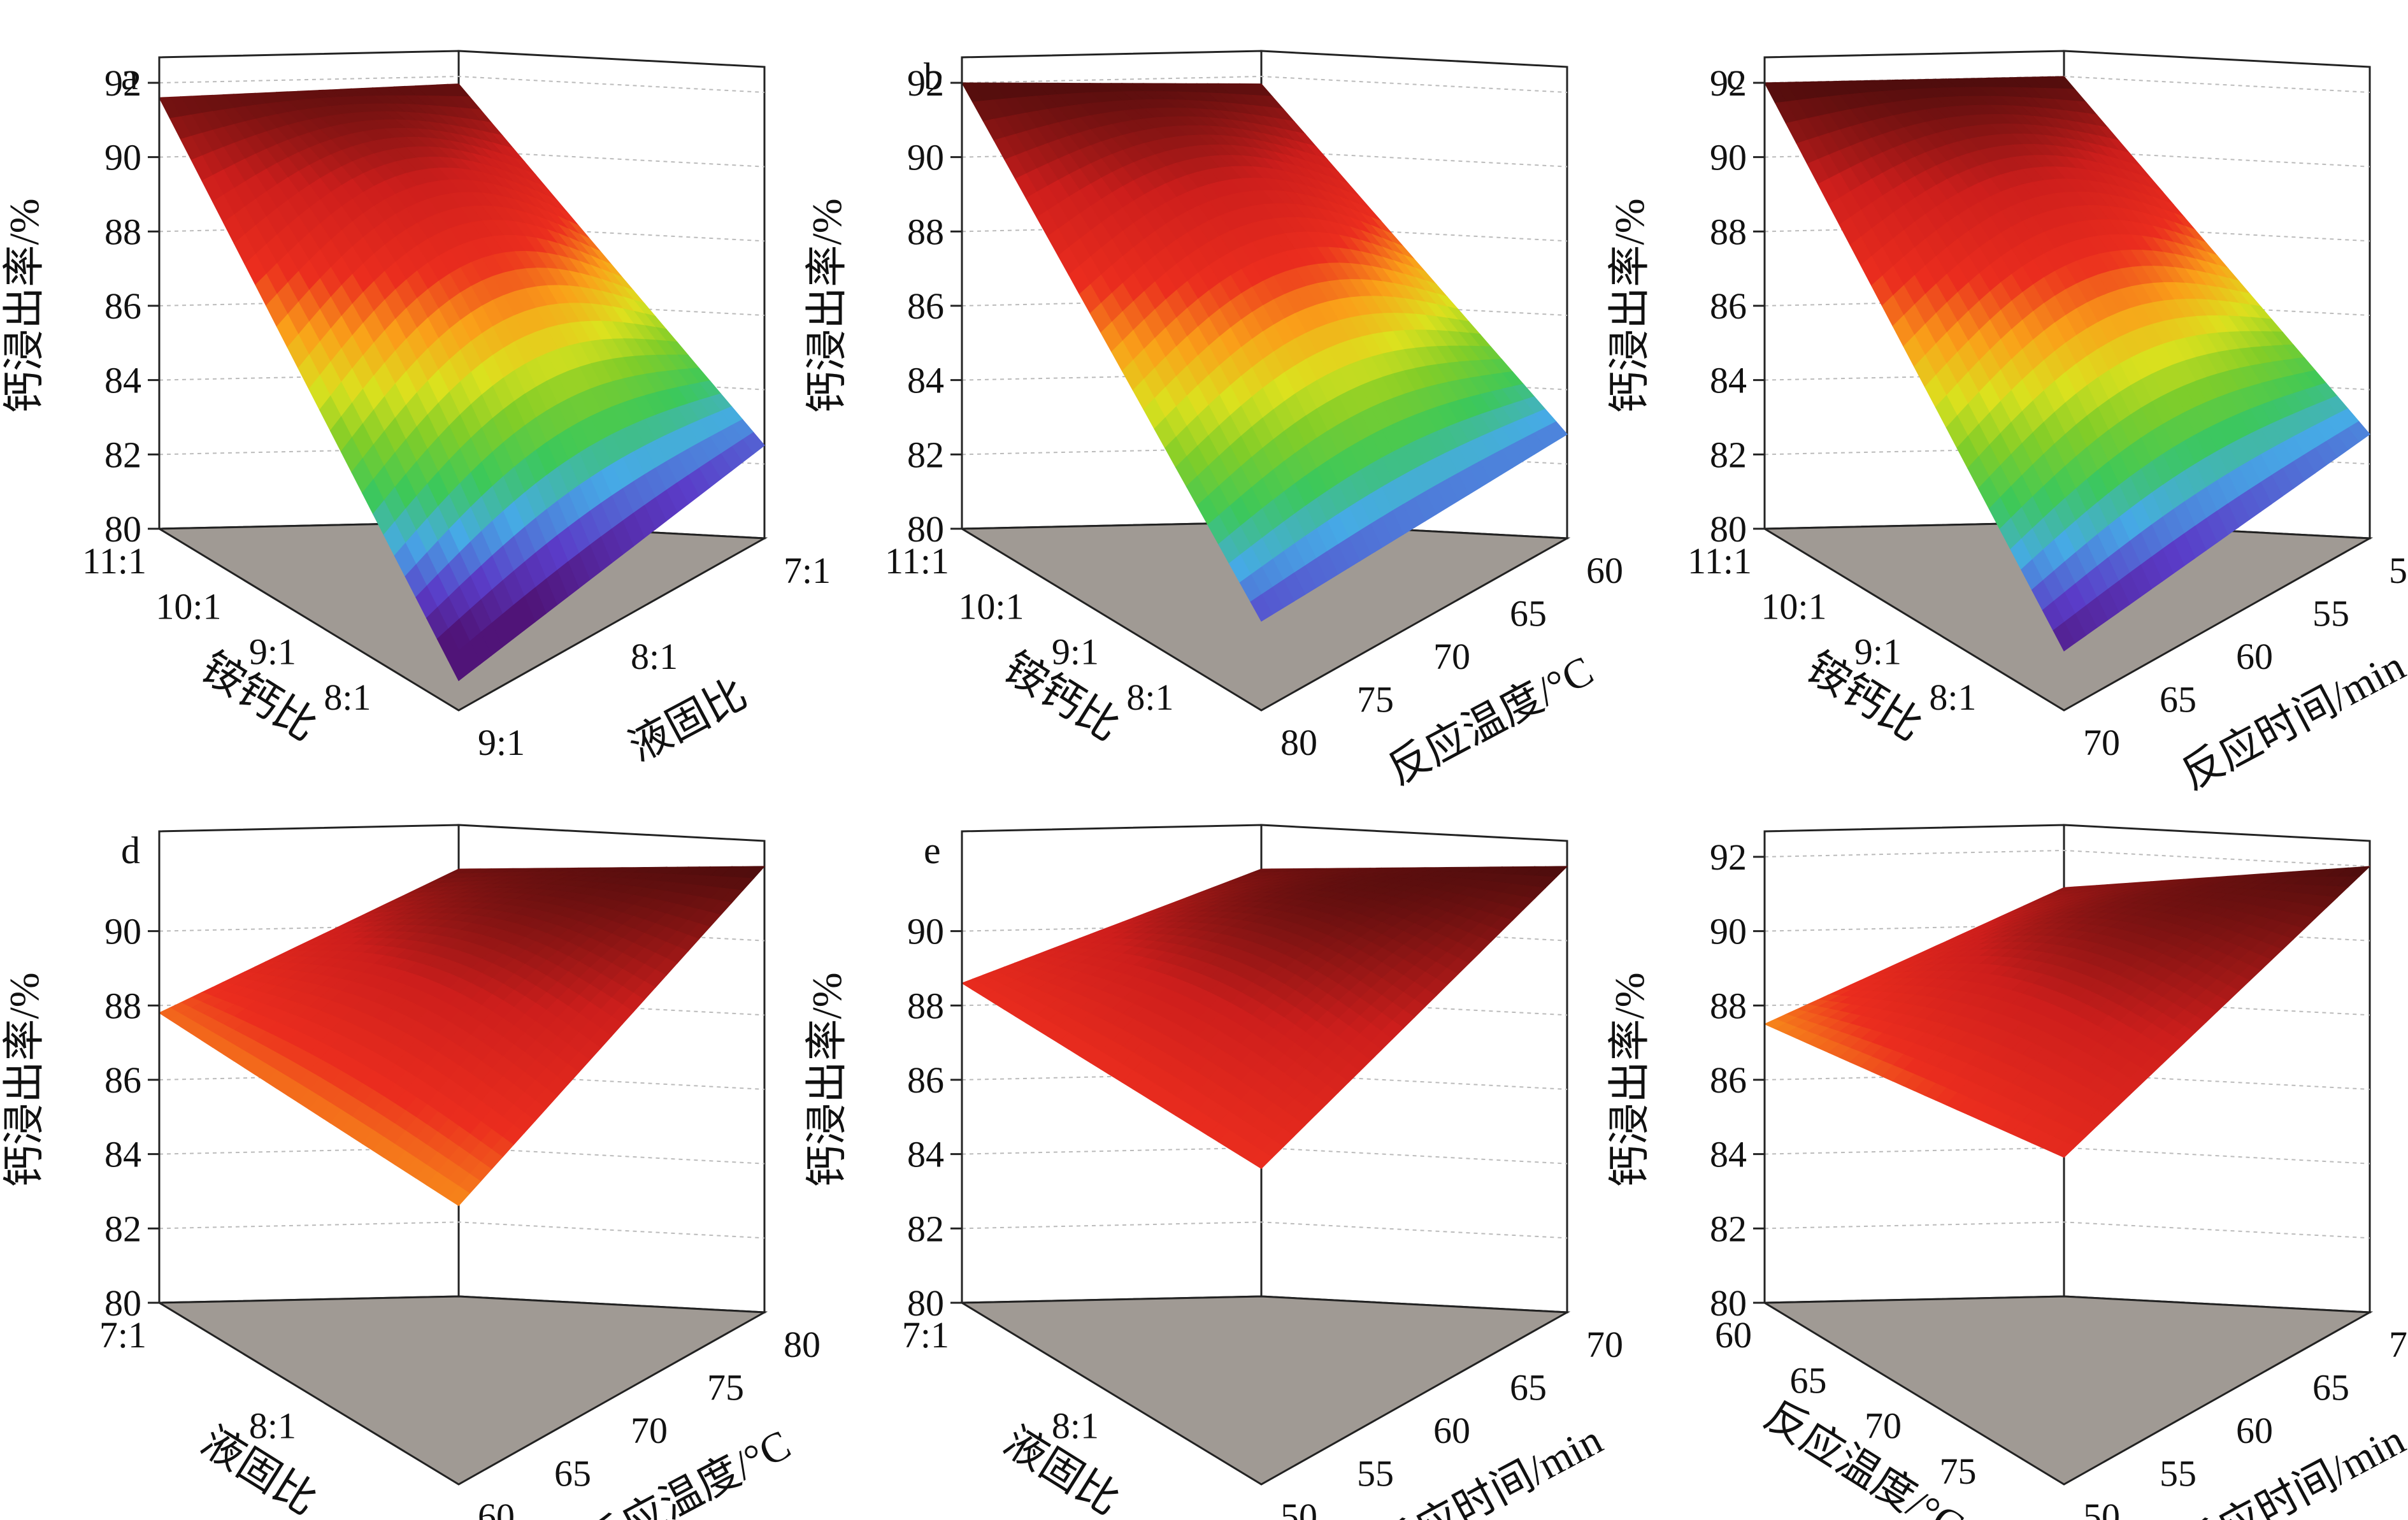  I want to click on panel-letter: a, so click(129, 76).